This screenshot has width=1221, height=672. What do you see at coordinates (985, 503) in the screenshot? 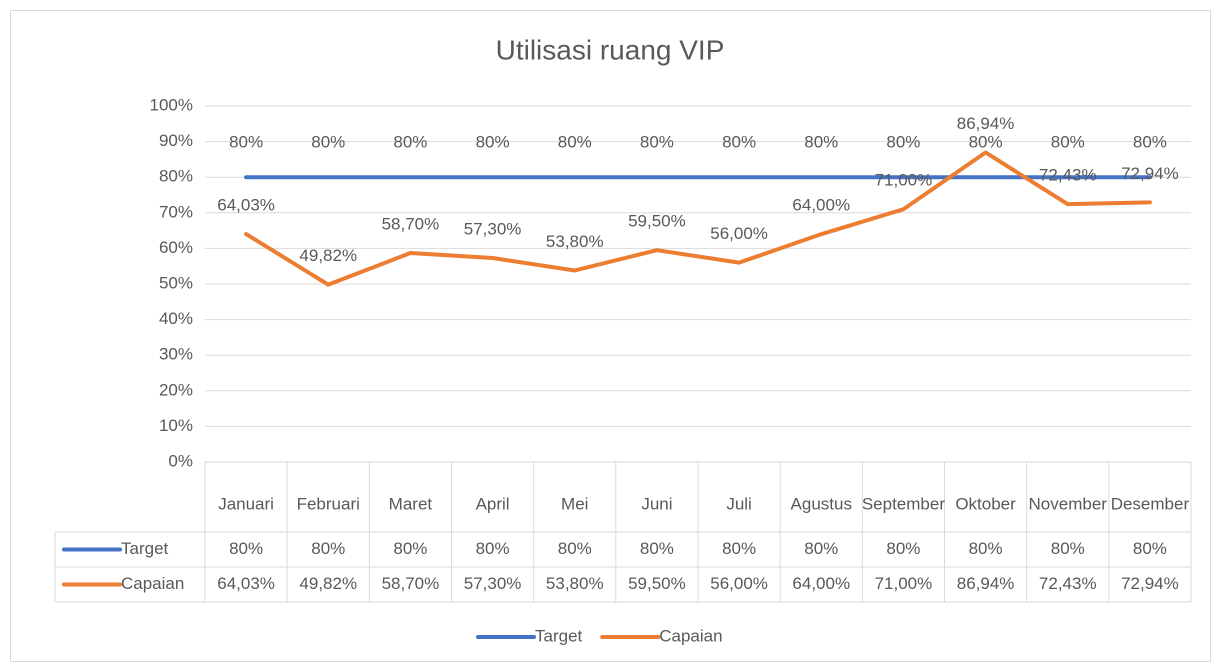
I see `x-tick-label: Oktober` at bounding box center [985, 503].